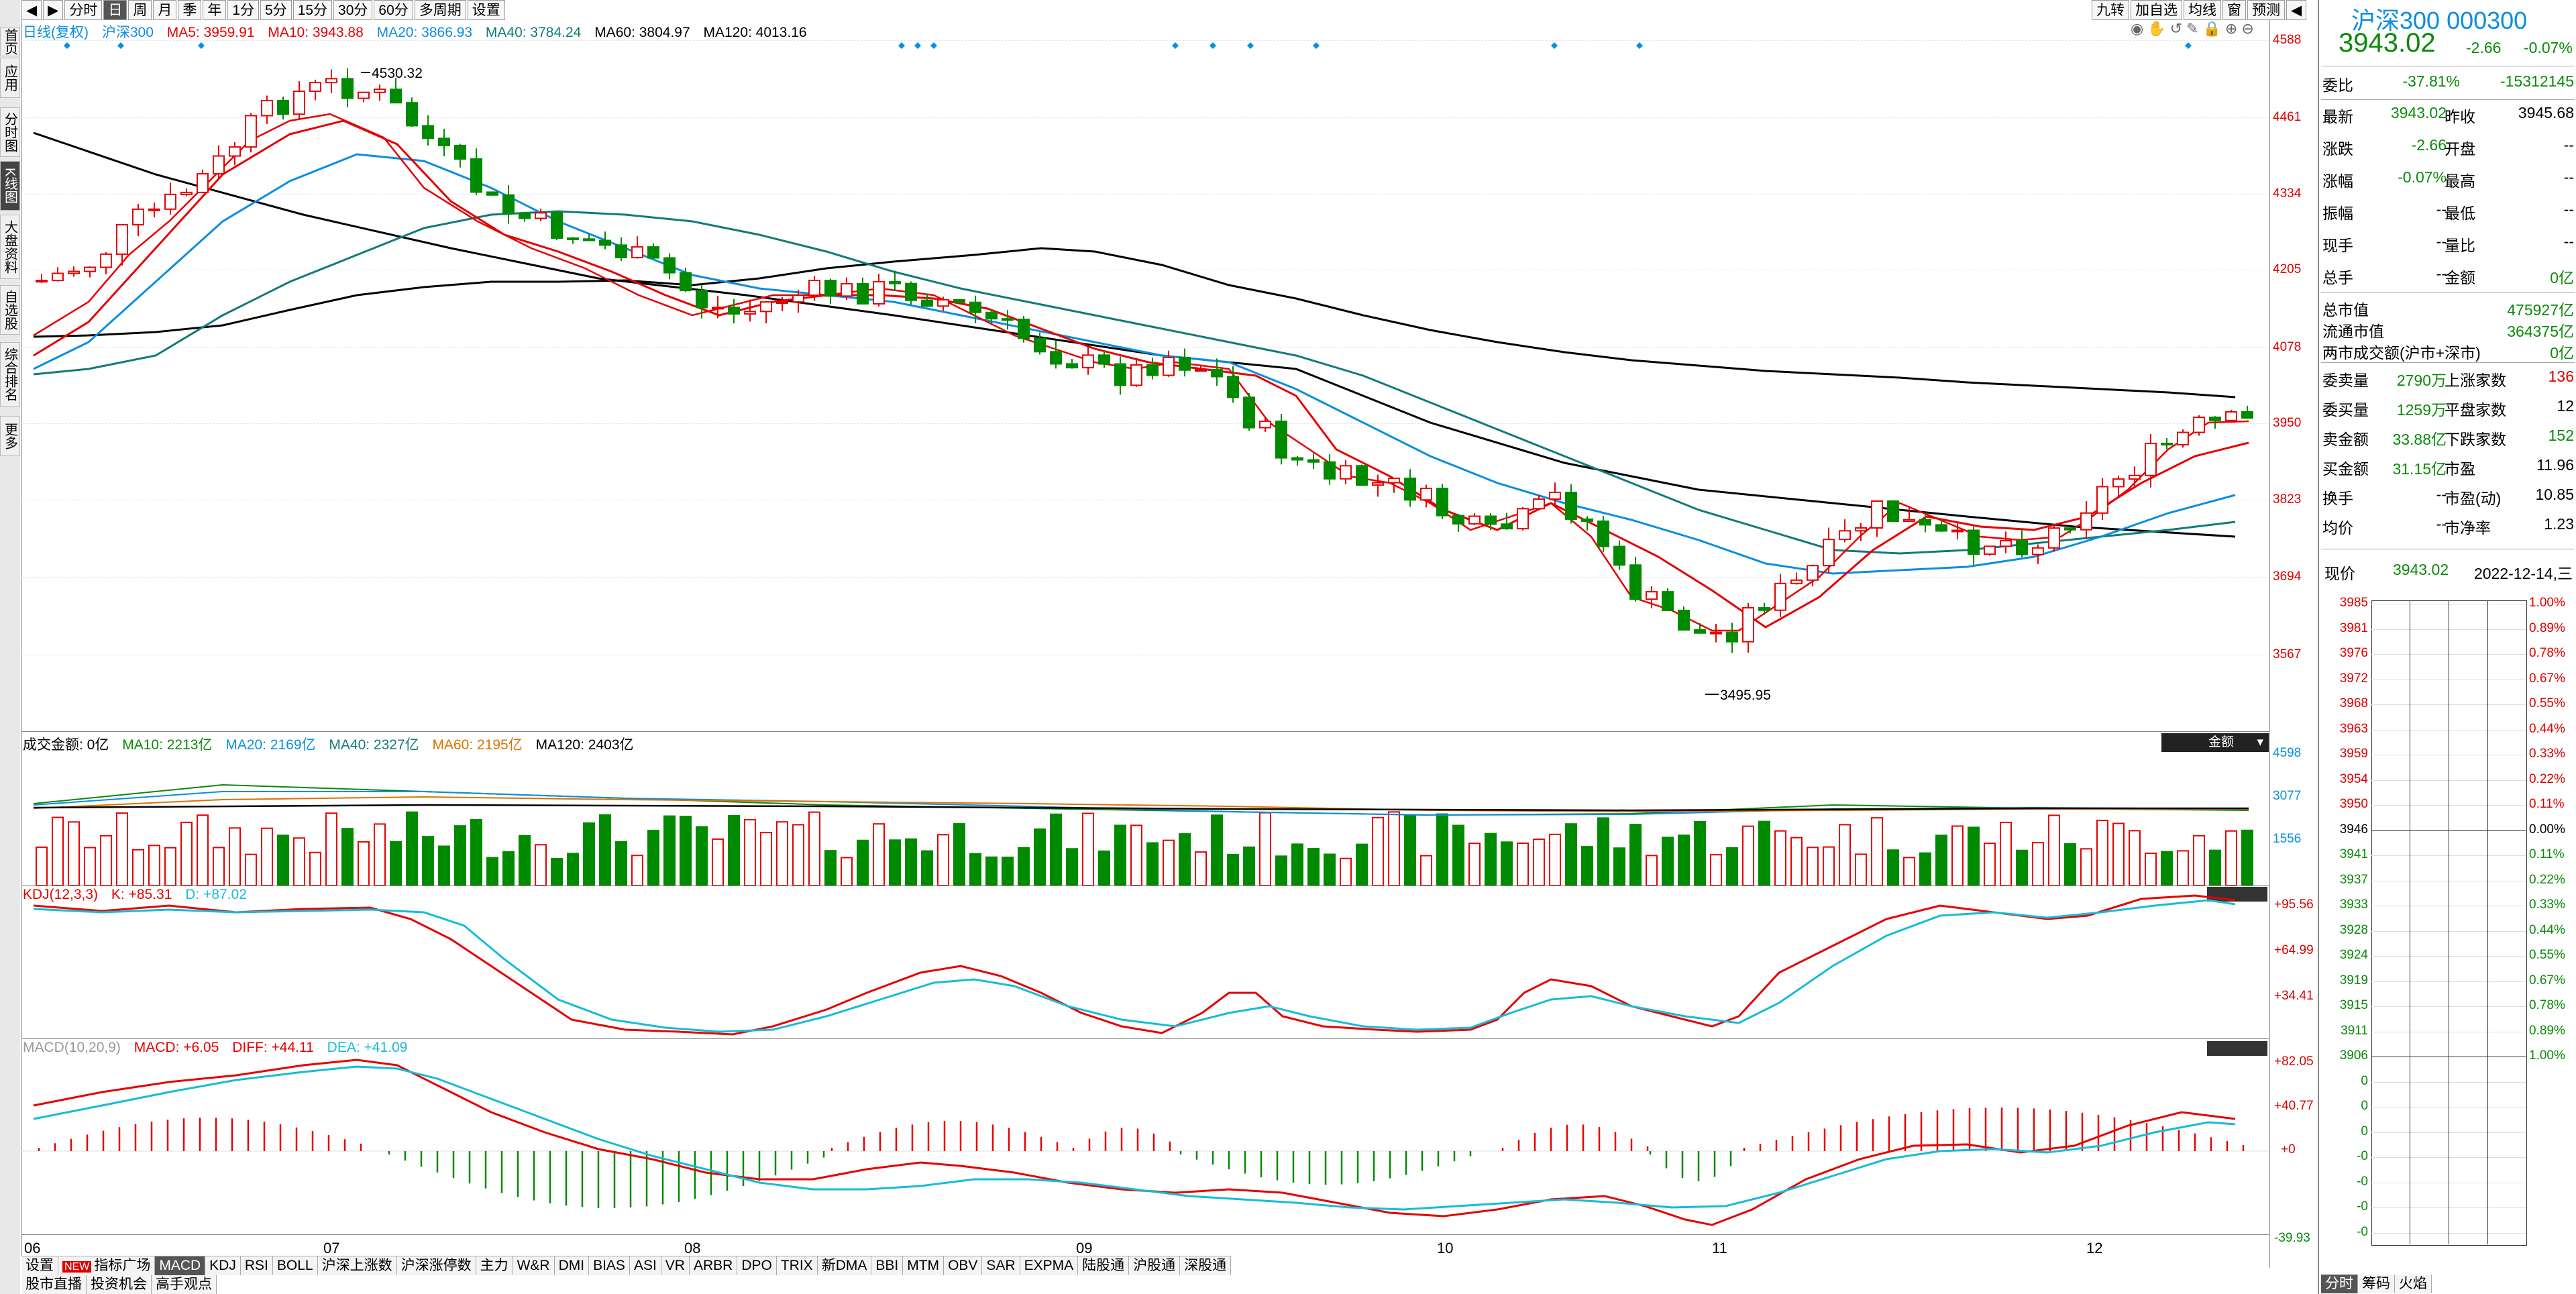 This screenshot has height=1294, width=2576. What do you see at coordinates (1128, 45) in the screenshot?
I see `event-markers` at bounding box center [1128, 45].